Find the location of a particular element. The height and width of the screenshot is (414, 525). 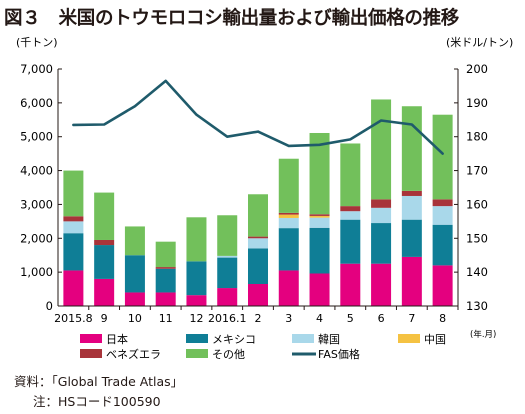

x-tick-label: 8 is located at coordinates (442, 318).